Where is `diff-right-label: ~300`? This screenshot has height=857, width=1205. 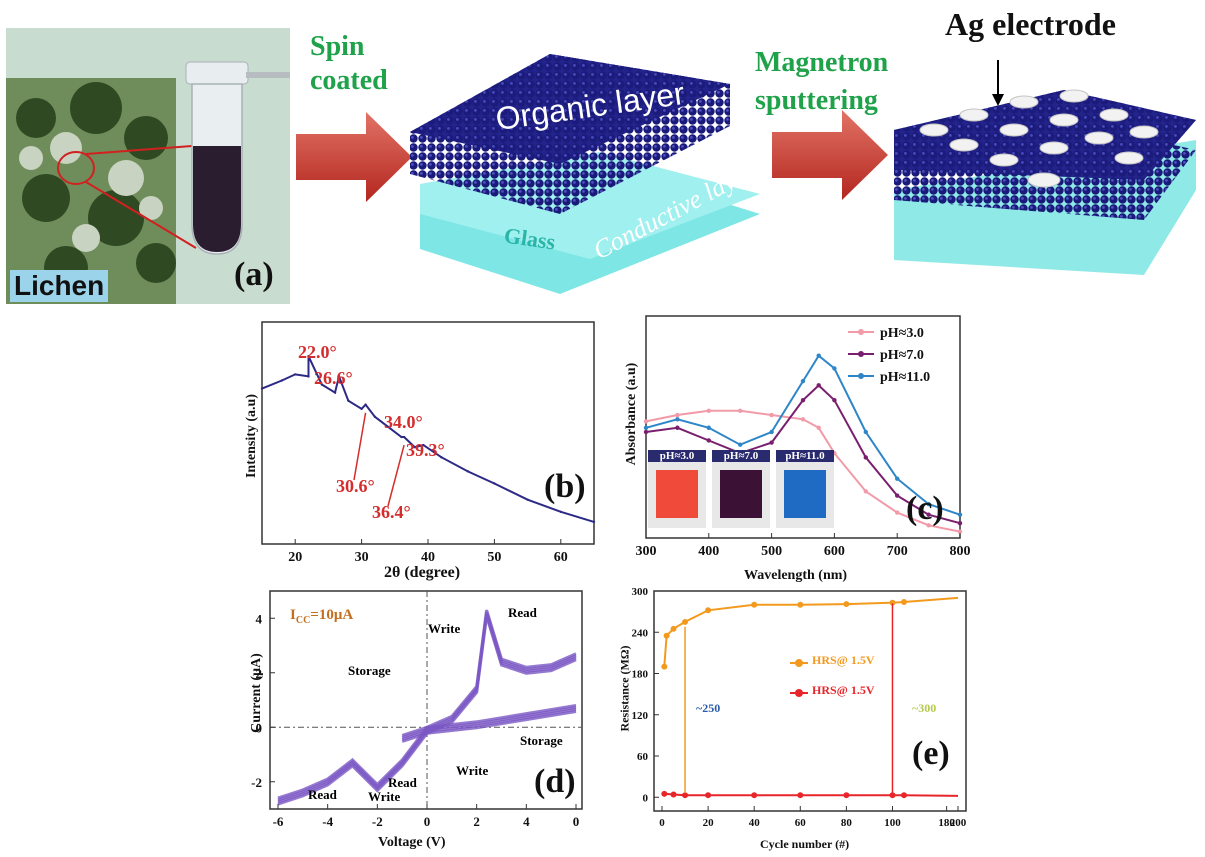 diff-right-label: ~300 is located at coordinates (924, 708).